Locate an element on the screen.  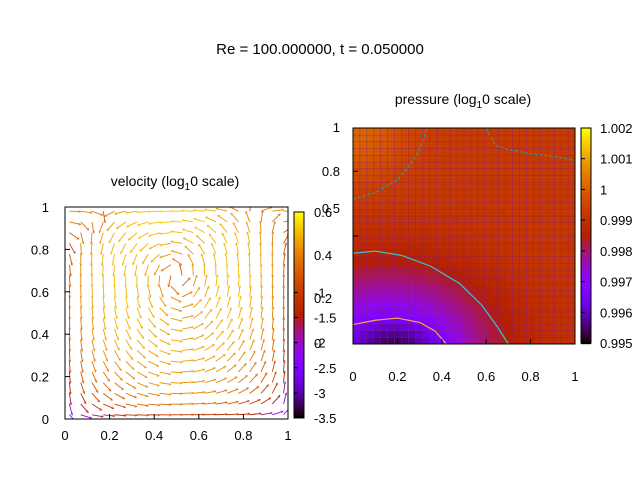
figure-title: Re = 100.000000, t = 0.050000 is located at coordinates (320, 49).